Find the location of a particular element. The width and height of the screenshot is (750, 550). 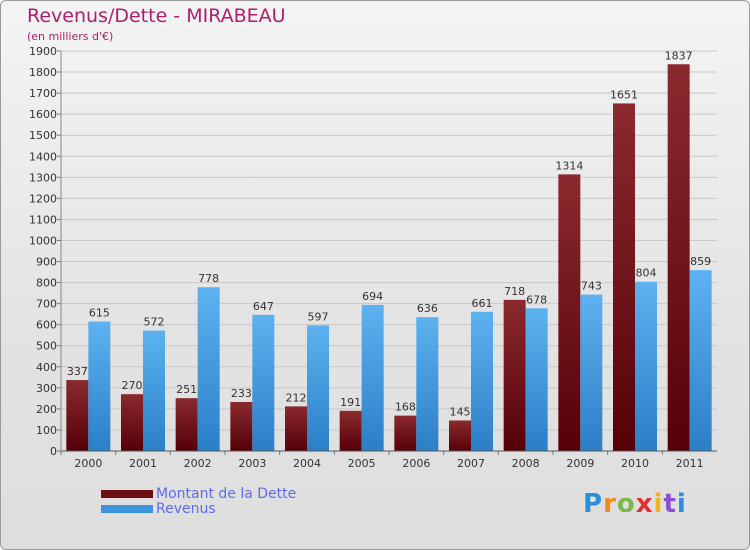

data-label-revenus: 661 is located at coordinates (482, 303).